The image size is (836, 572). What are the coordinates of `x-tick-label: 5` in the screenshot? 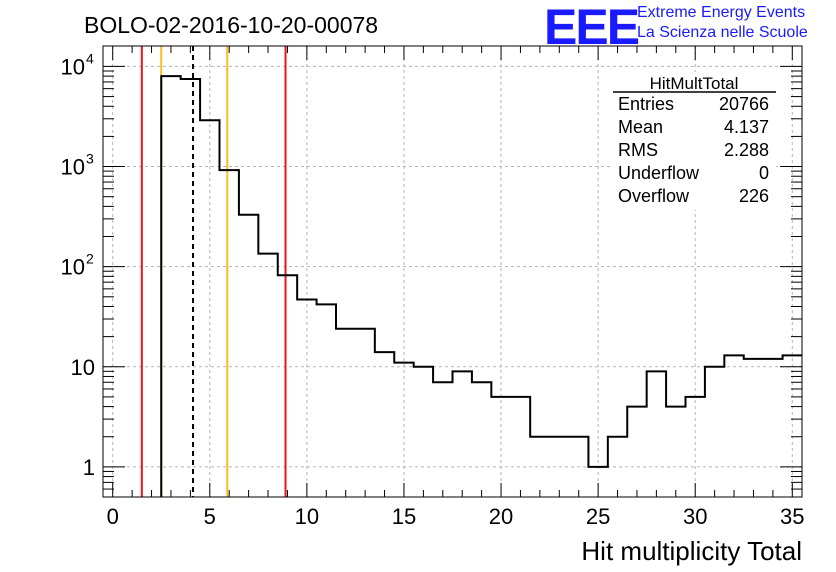 It's located at (210, 516).